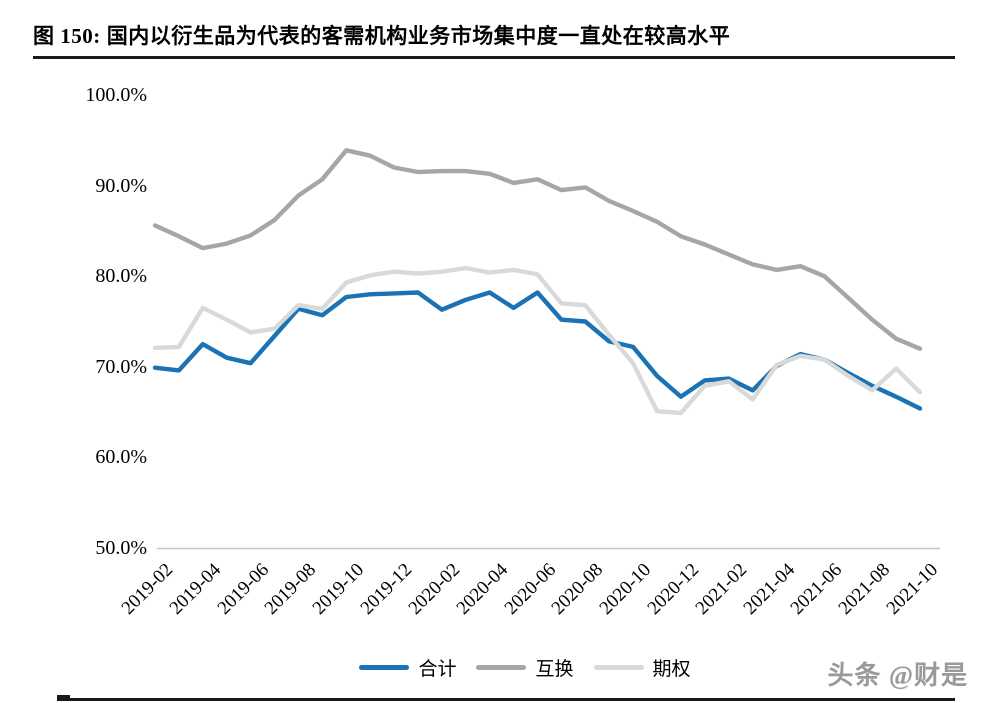  Describe the element at coordinates (67, 36) in the screenshot. I see `figure-number: 图 150:` at that location.